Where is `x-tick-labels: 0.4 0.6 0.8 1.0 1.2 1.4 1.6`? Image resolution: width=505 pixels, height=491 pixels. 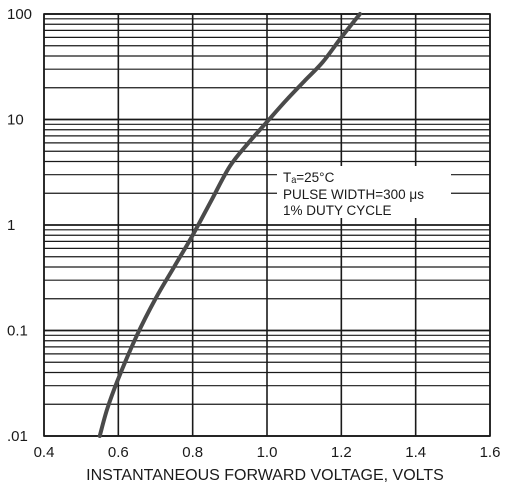
x-tick-labels: 0.4 0.6 0.8 1.0 1.2 1.4 1.6 is located at coordinates (267, 452).